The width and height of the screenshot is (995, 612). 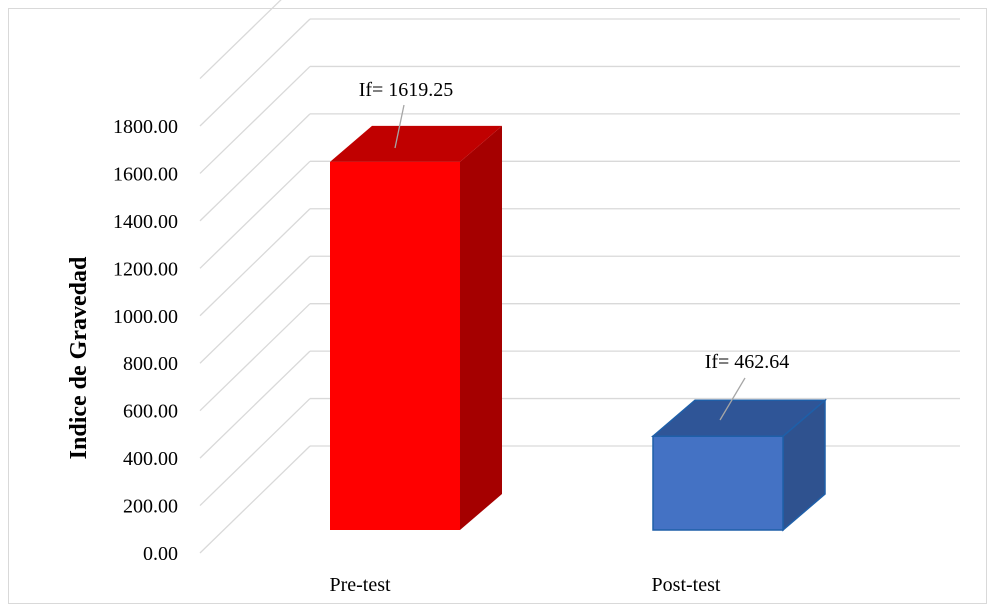 What do you see at coordinates (79, 357) in the screenshot?
I see `y-axis-label: Indice de Gravedad` at bounding box center [79, 357].